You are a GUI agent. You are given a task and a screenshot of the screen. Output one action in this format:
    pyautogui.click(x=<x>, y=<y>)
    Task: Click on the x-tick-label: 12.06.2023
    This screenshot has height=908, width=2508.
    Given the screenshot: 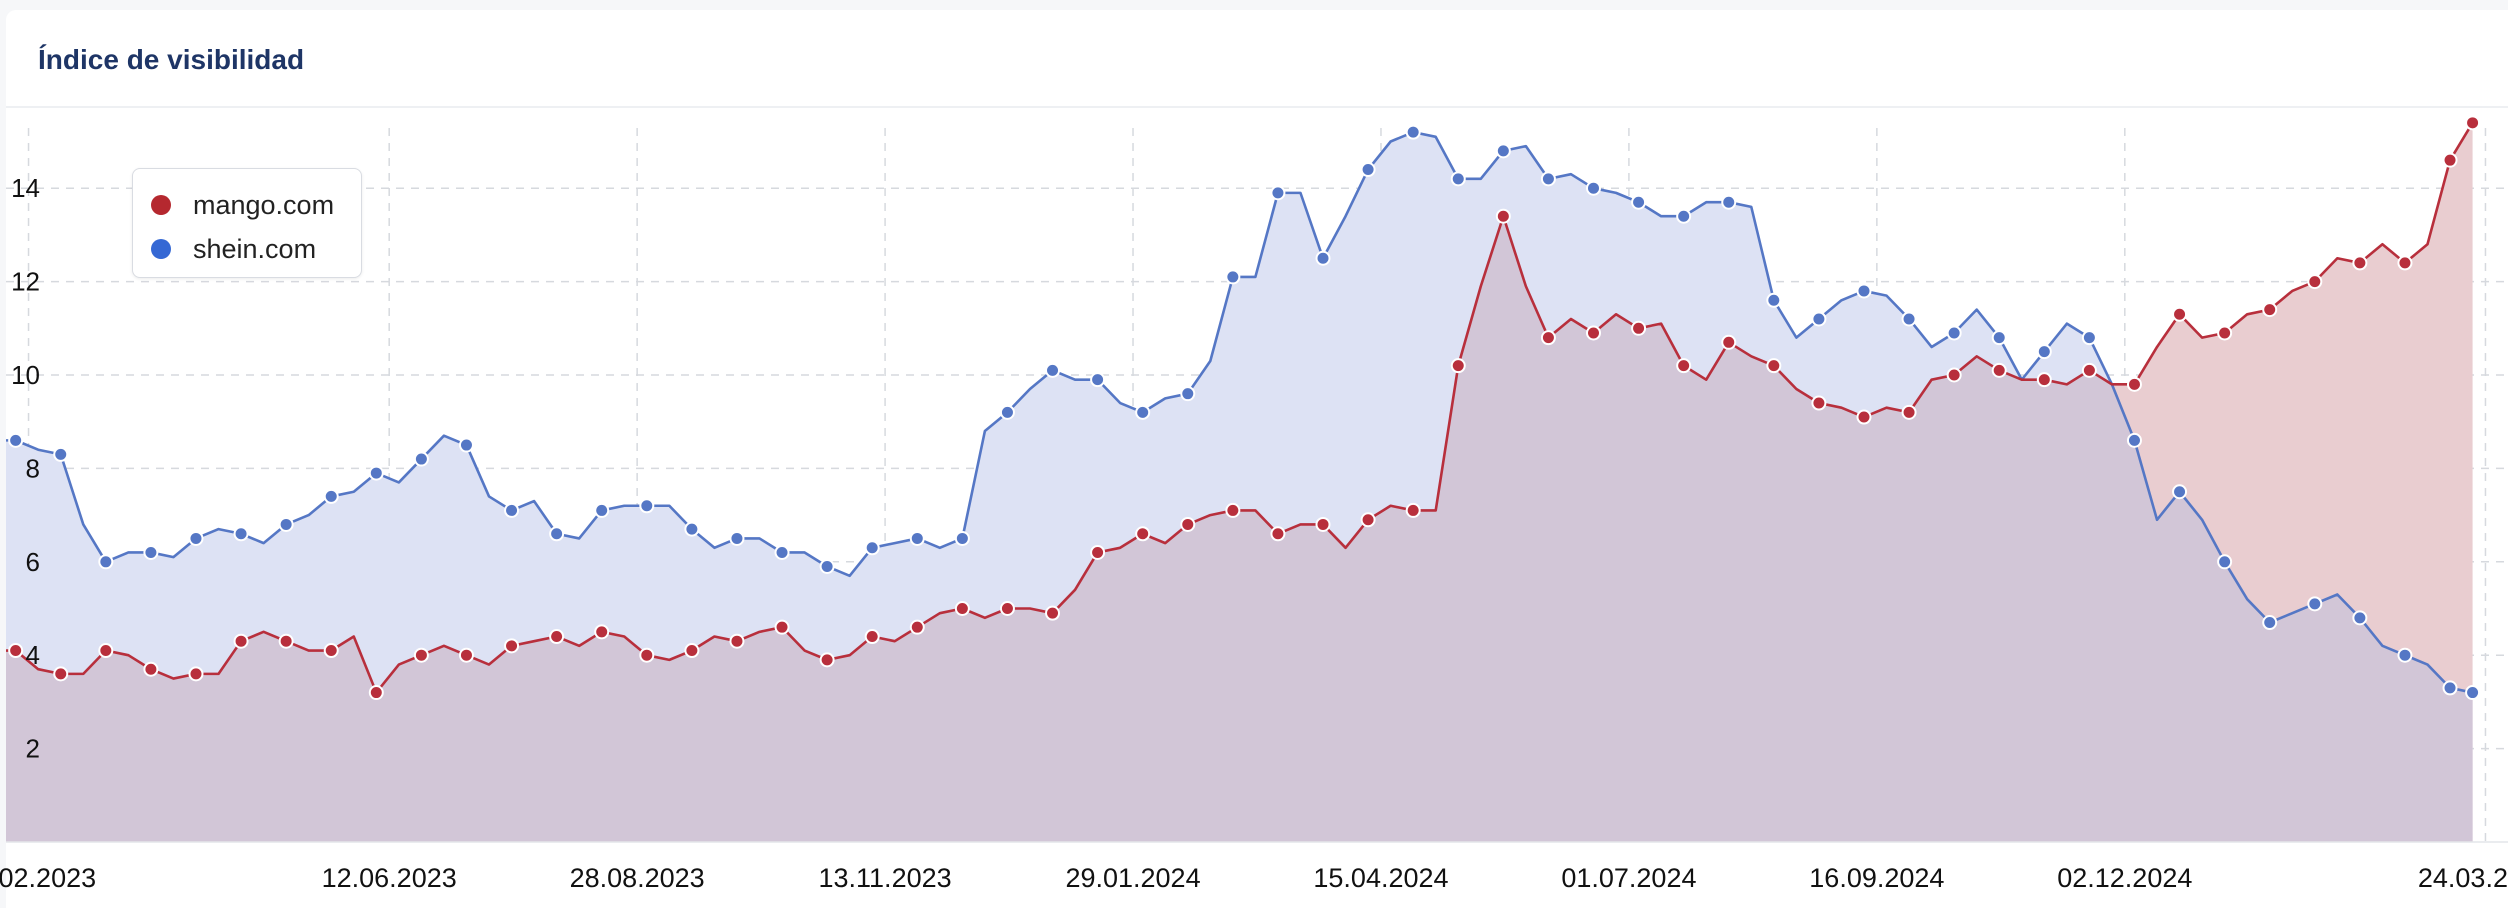 What is the action you would take?
    pyautogui.click(x=389, y=878)
    